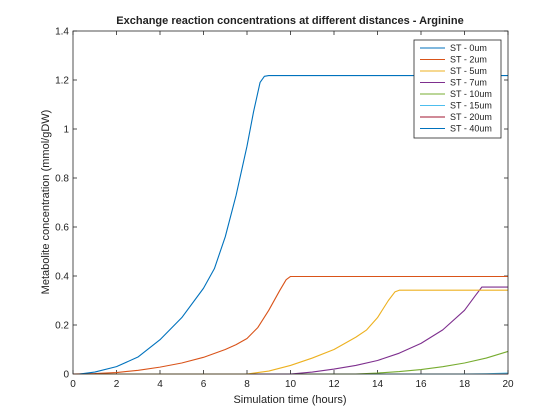  I want to click on x-tick-label: 8, so click(247, 384).